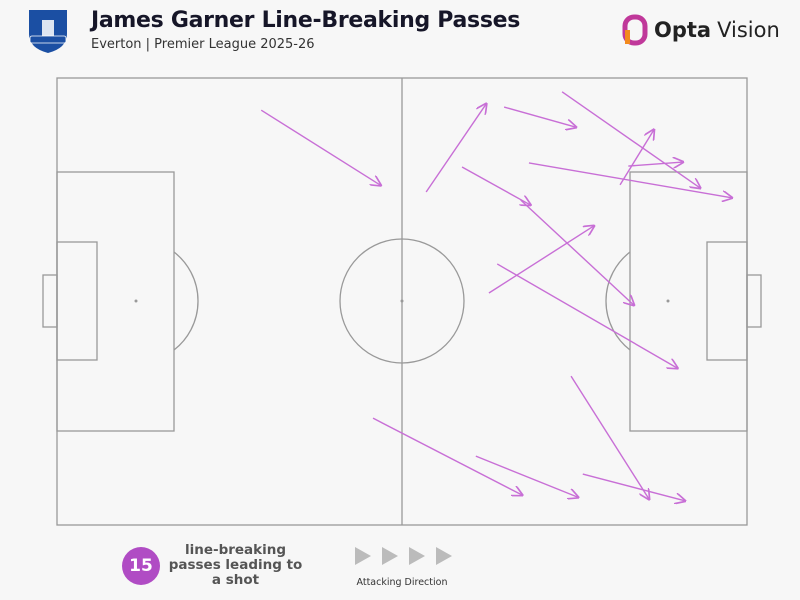 The height and width of the screenshot is (600, 800). Describe the element at coordinates (186, 301) in the screenshot. I see `left-penalty-arc` at that location.